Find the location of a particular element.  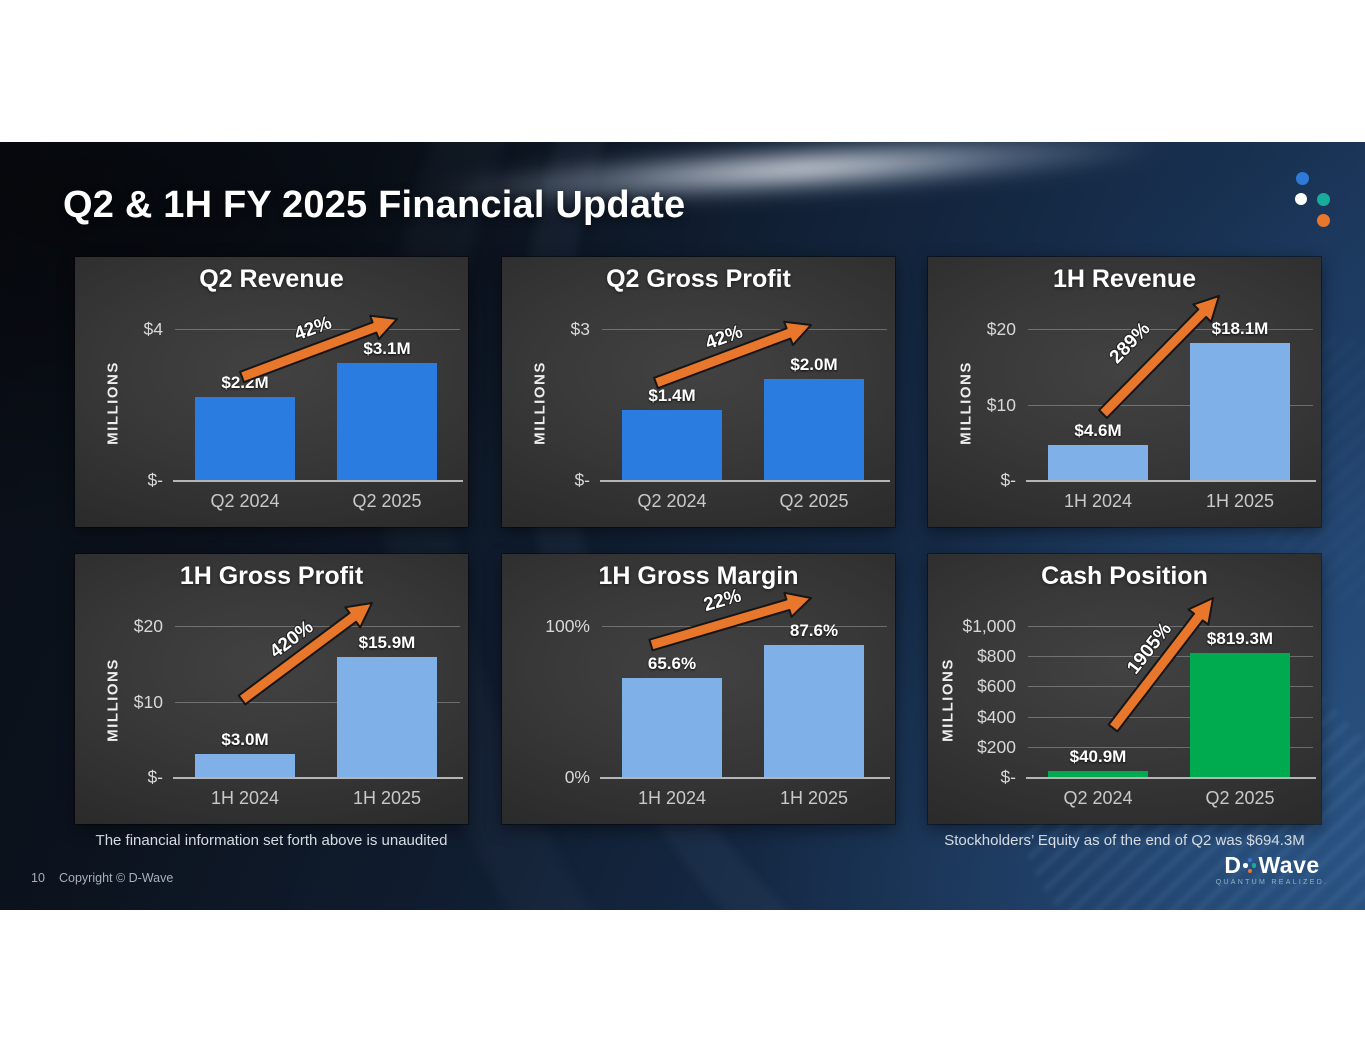

y-tick-label: $600 is located at coordinates (996, 686).